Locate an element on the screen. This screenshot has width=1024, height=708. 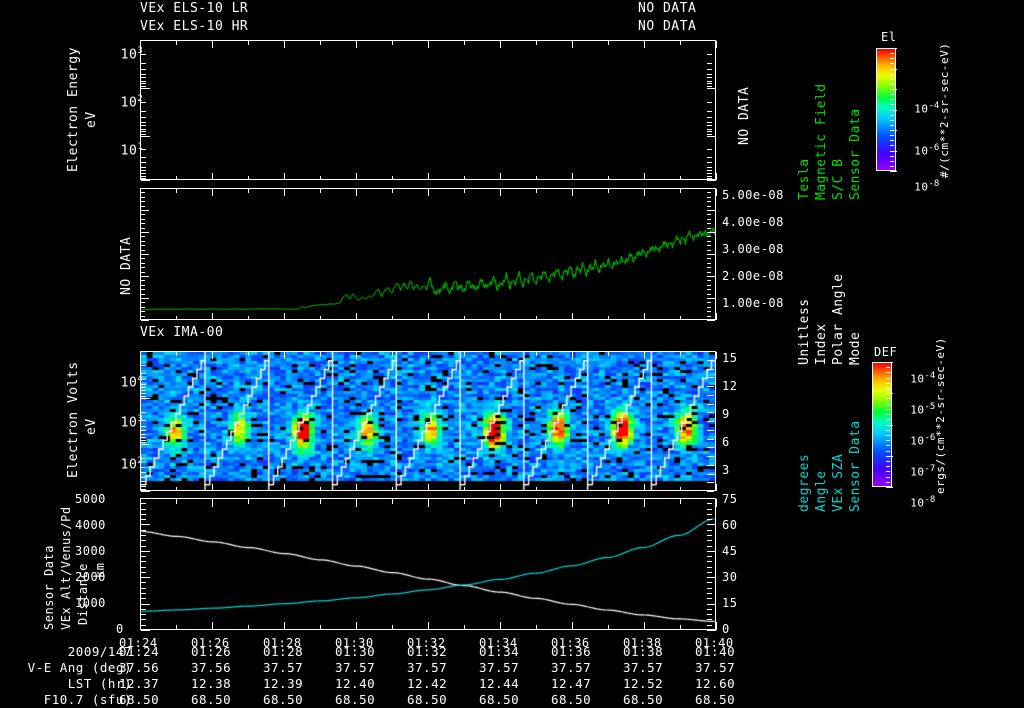
panel4-right-tick-0: 0 is located at coordinates (726, 629).